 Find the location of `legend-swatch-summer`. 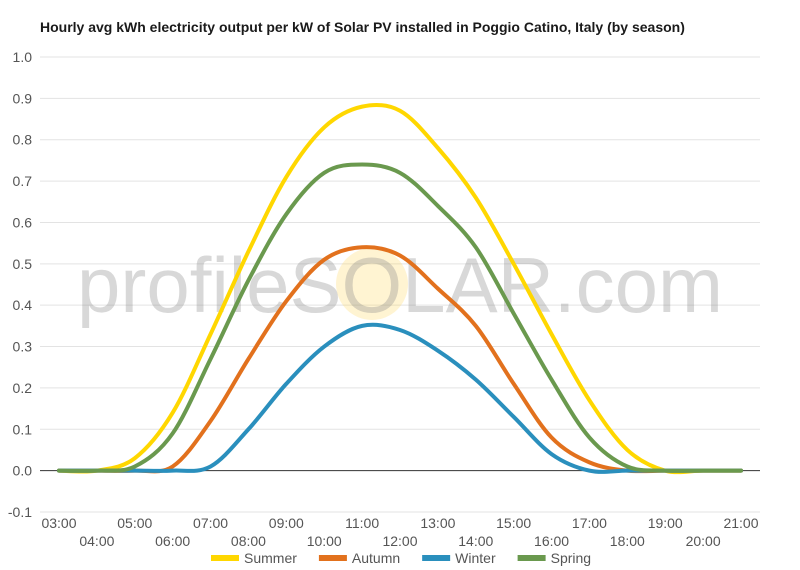

legend-swatch-summer is located at coordinates (225, 558).